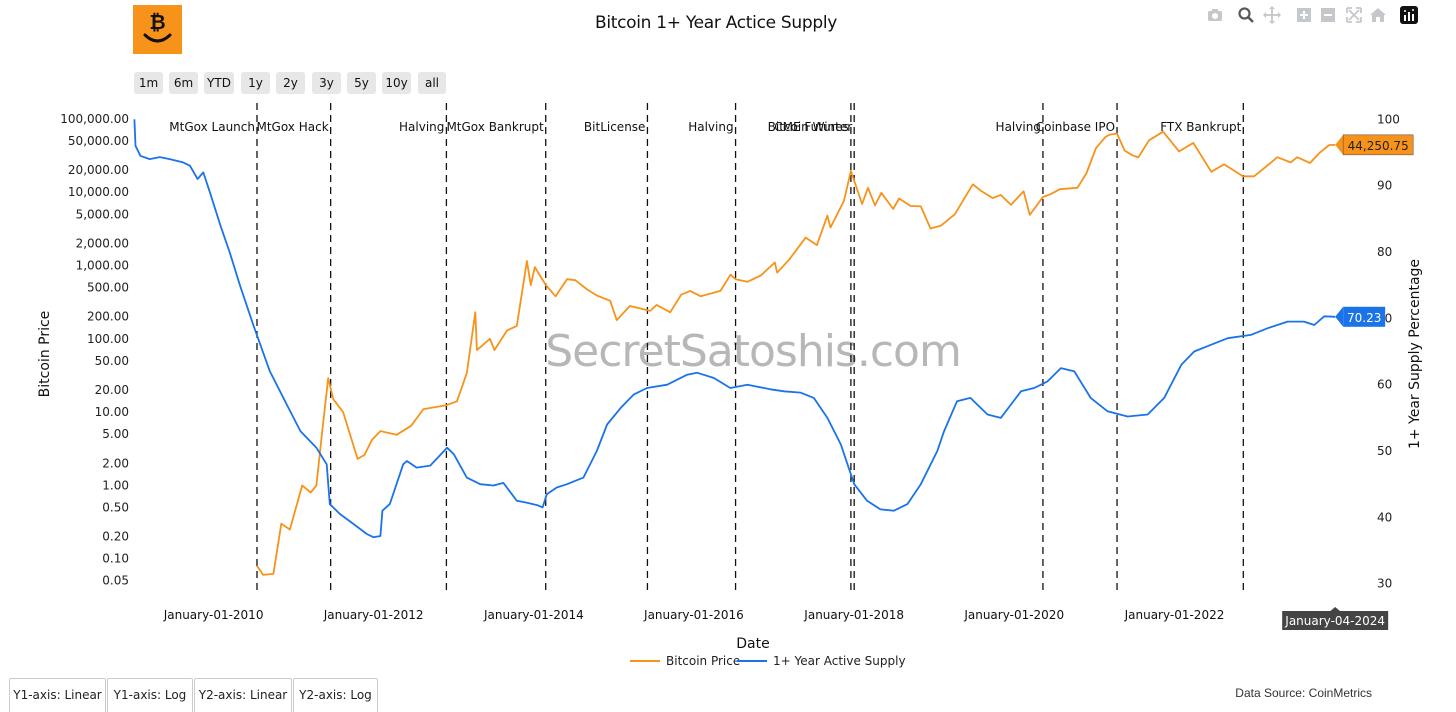  Describe the element at coordinates (361, 83) in the screenshot. I see `range-button-5y: 5y` at that location.